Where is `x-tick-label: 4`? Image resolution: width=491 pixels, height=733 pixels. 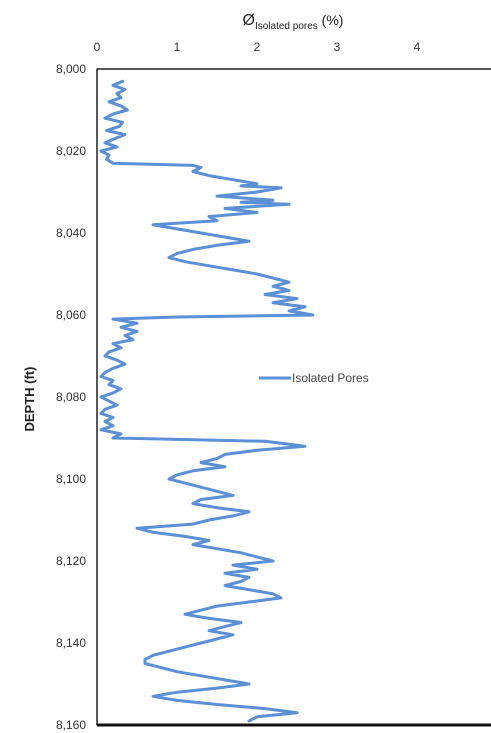 x-tick-label: 4 is located at coordinates (417, 47).